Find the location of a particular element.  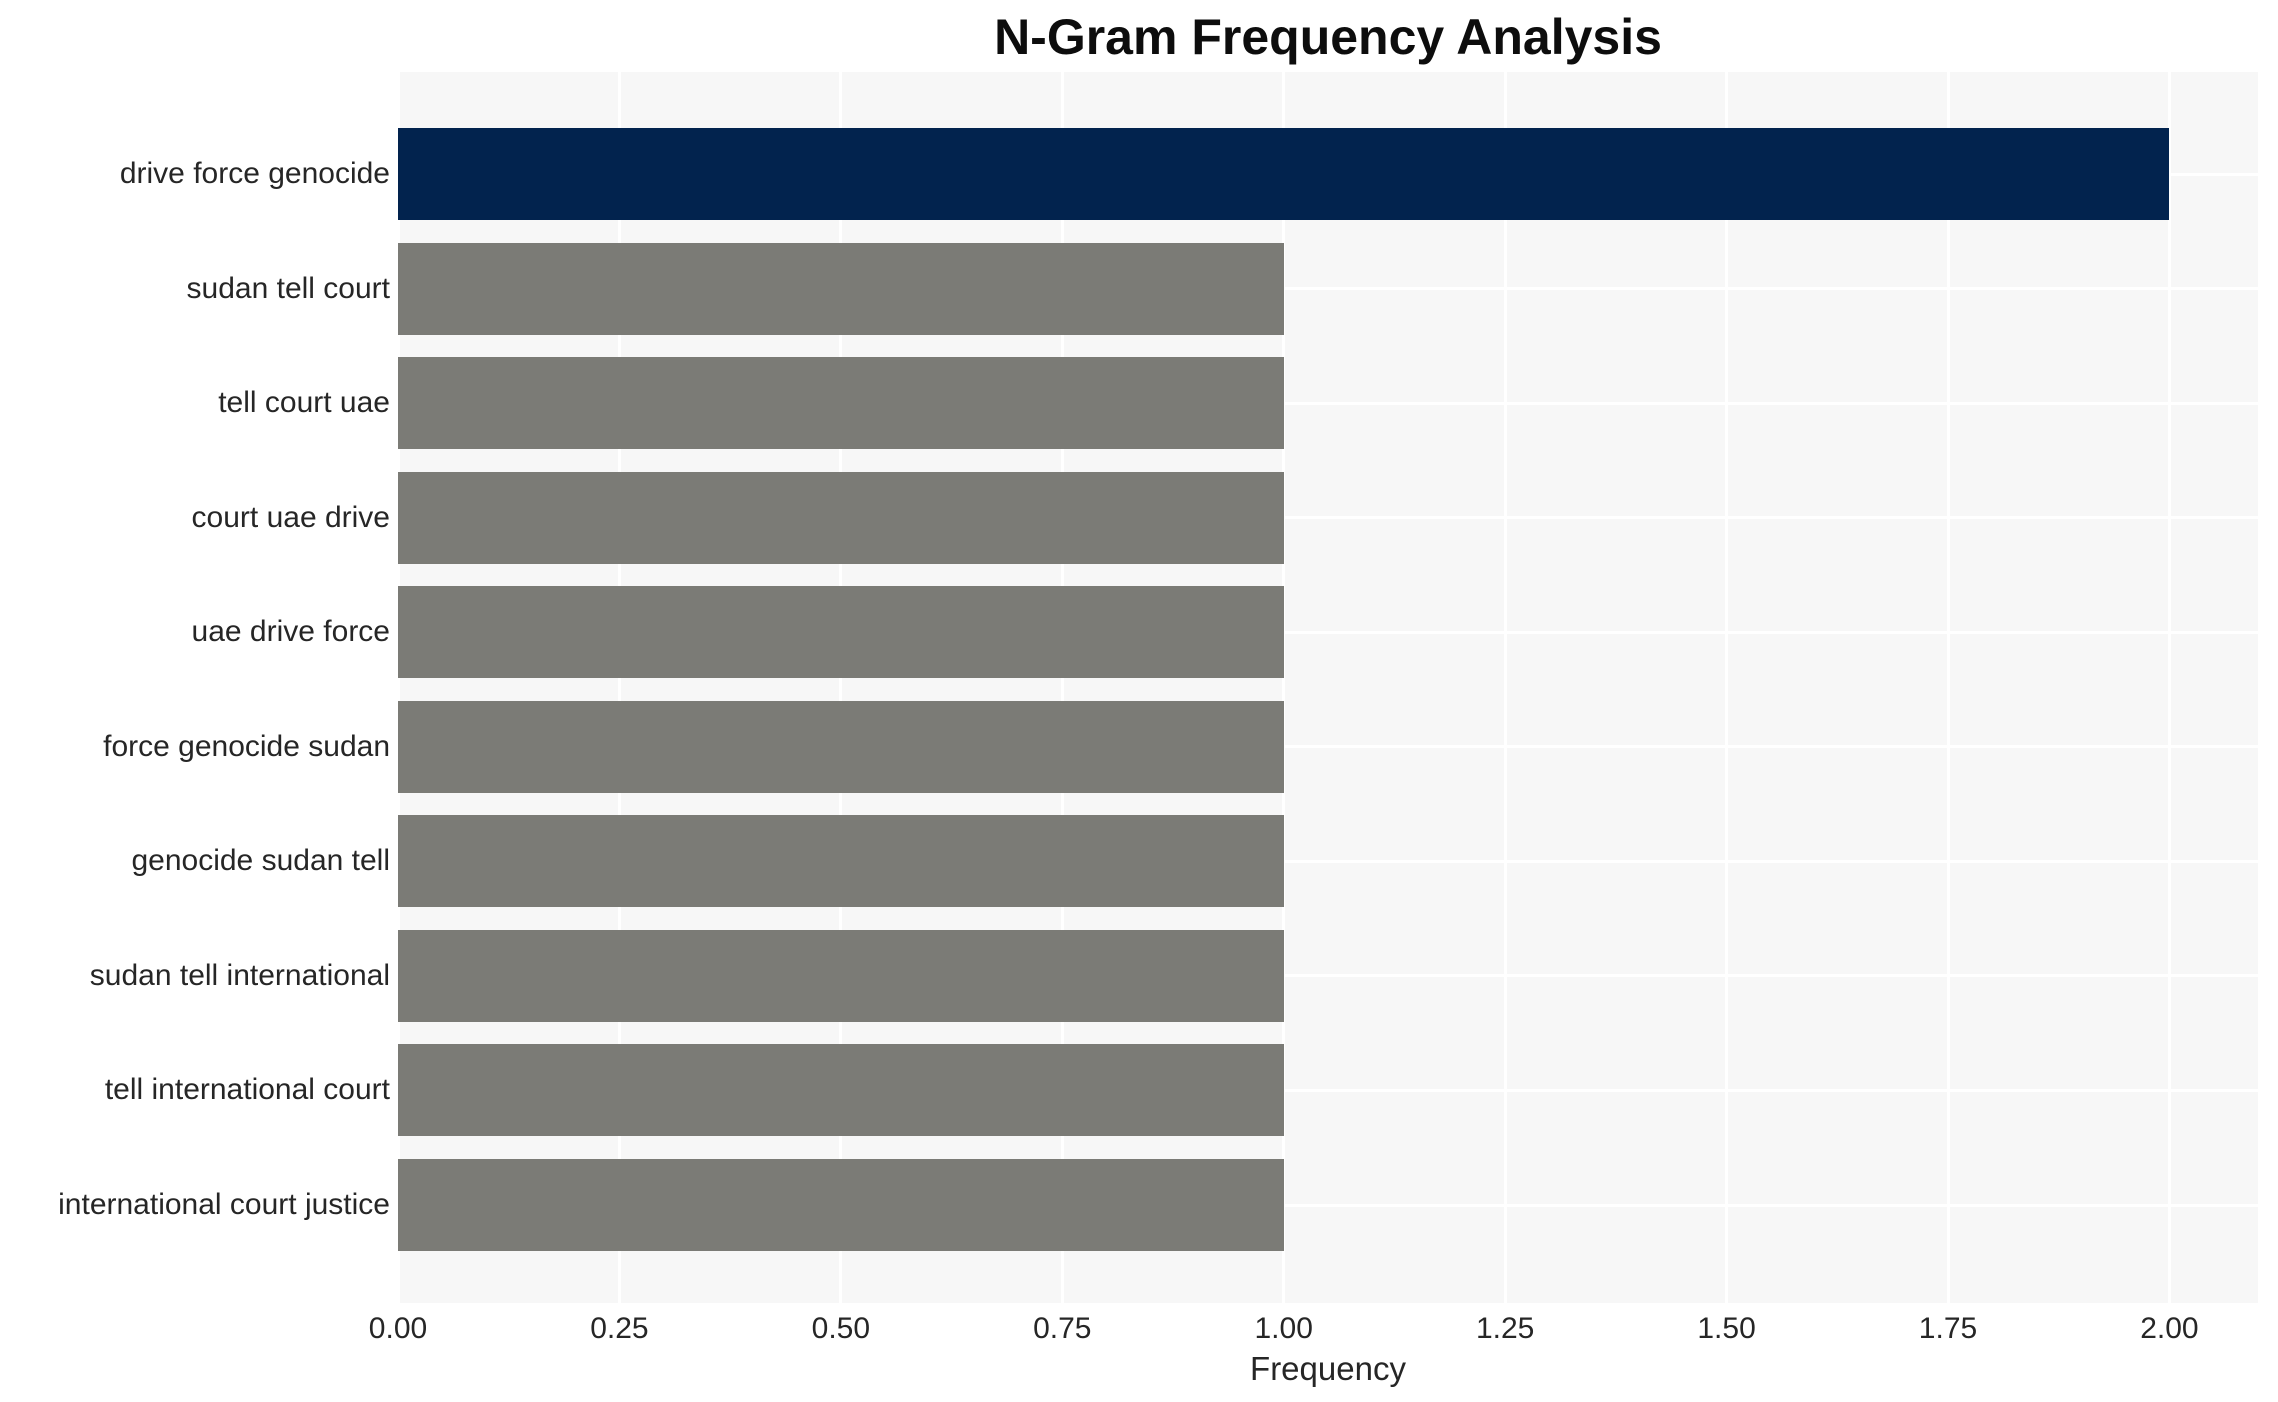

bar-force-genocide-sudan is located at coordinates (841, 746).